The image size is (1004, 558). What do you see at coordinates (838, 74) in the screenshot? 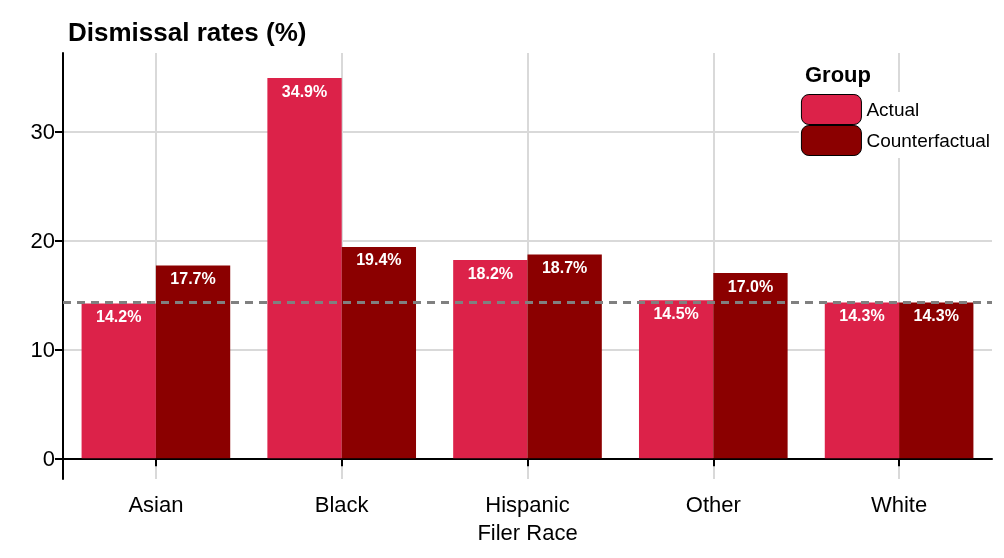
I see `legend-title: Group` at bounding box center [838, 74].